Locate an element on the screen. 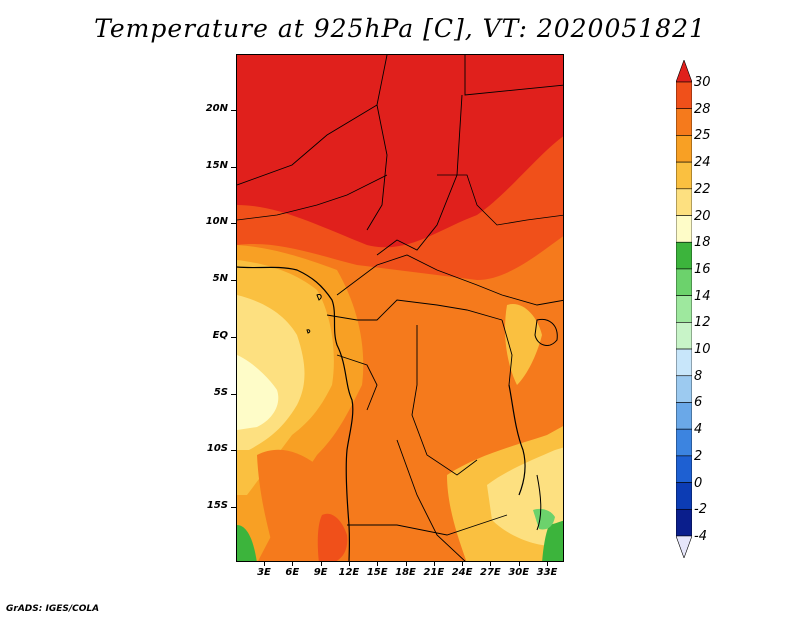 This screenshot has height=618, width=800. lat-label: 15S is located at coordinates (217, 505).